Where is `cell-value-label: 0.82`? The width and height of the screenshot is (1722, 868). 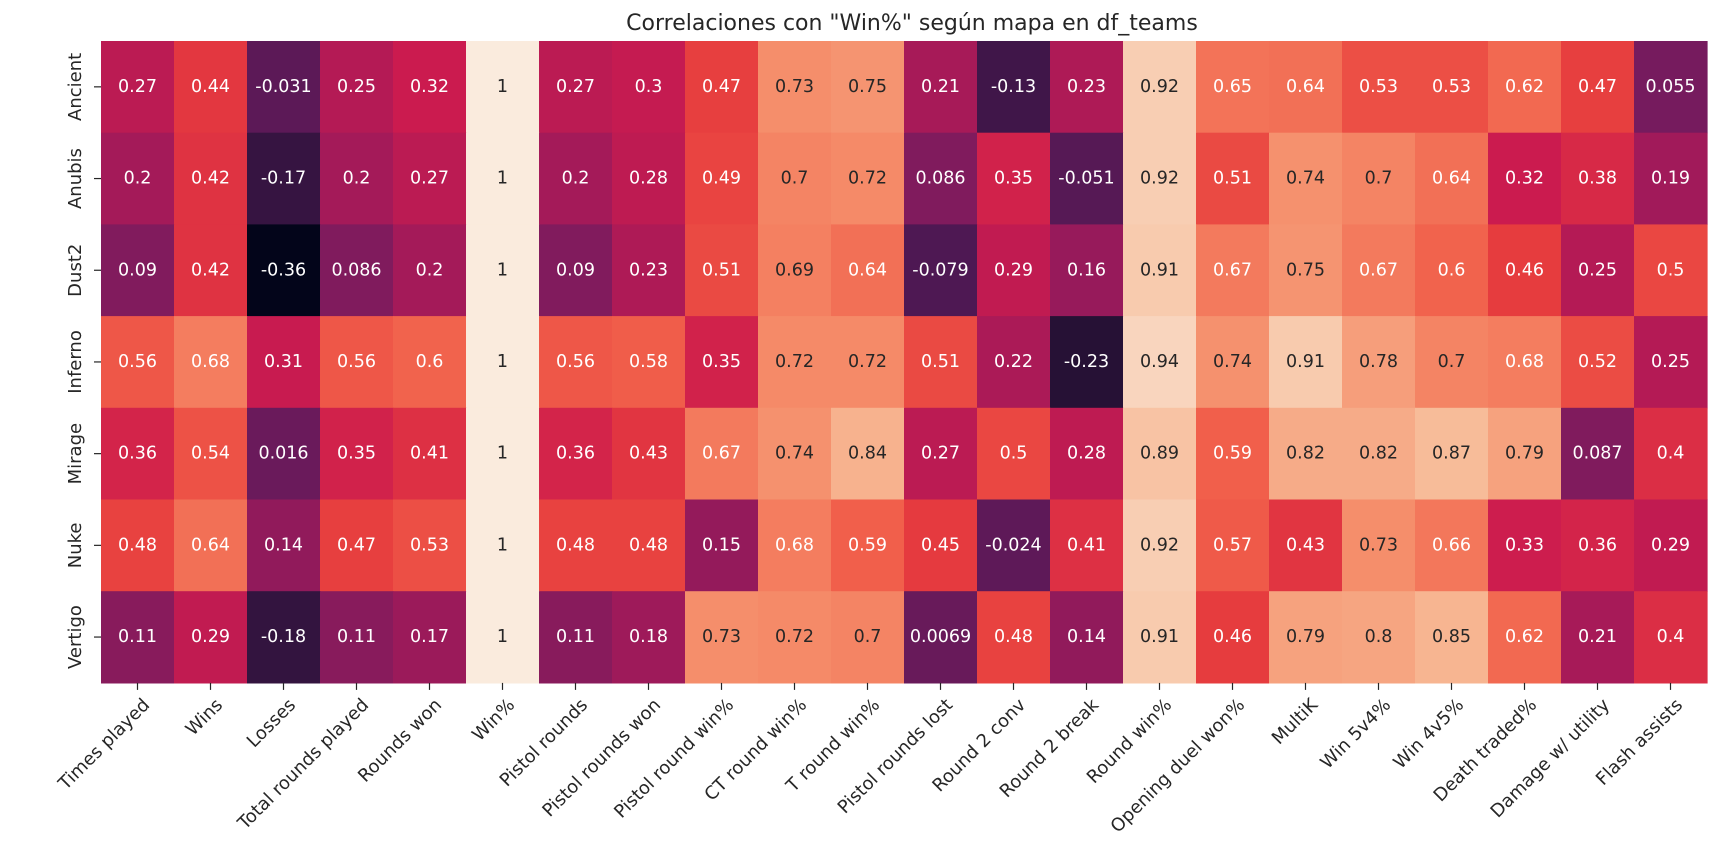 cell-value-label: 0.82 is located at coordinates (1378, 454).